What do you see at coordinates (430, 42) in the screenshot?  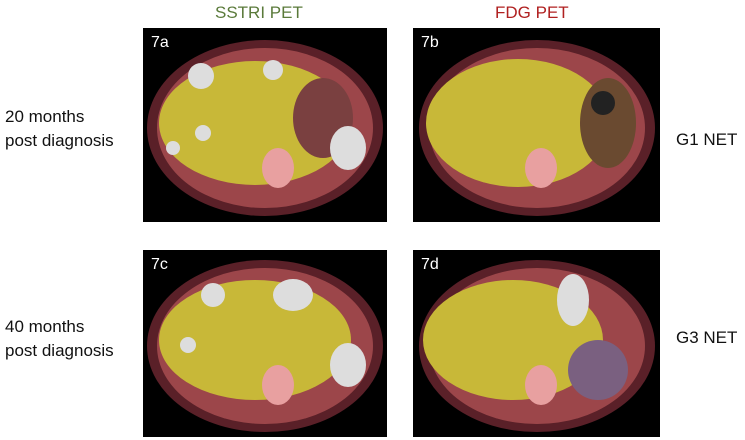 I see `panel-label: 7b` at bounding box center [430, 42].